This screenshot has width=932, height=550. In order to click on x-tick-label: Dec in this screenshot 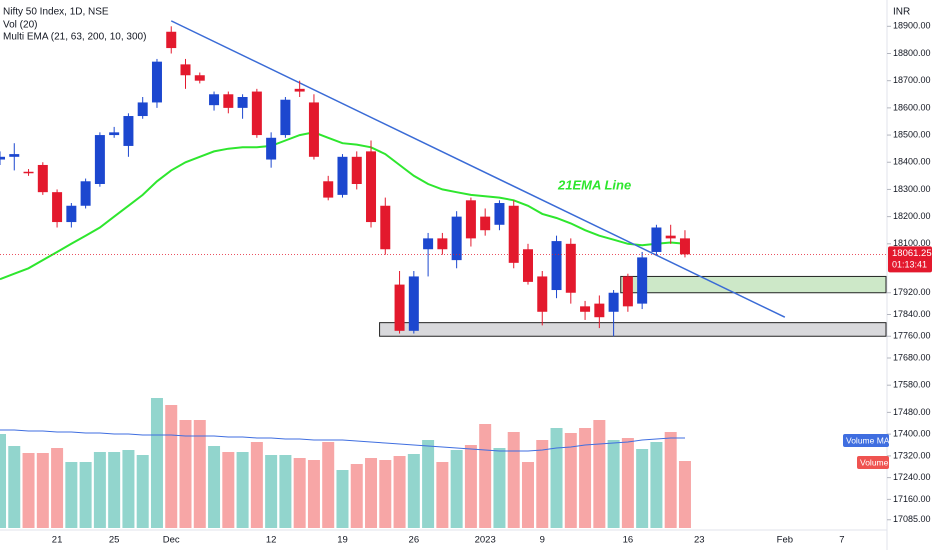, I will do `click(171, 540)`.